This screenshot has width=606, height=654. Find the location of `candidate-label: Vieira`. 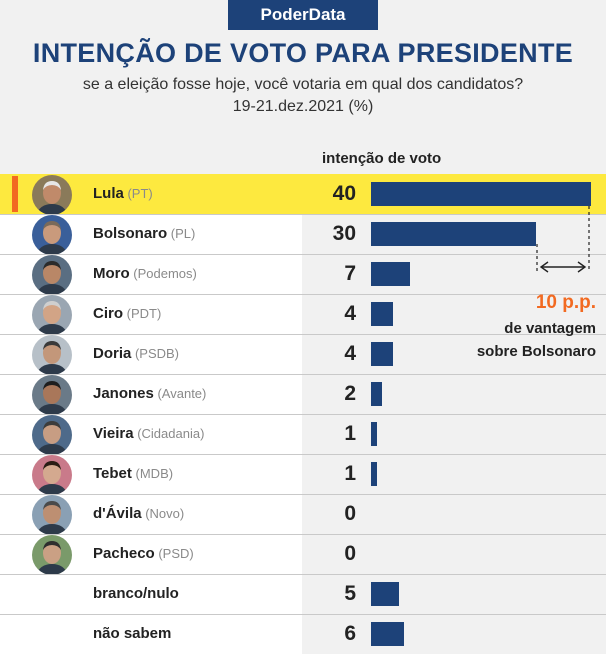

candidate-label: Vieira is located at coordinates (113, 433).